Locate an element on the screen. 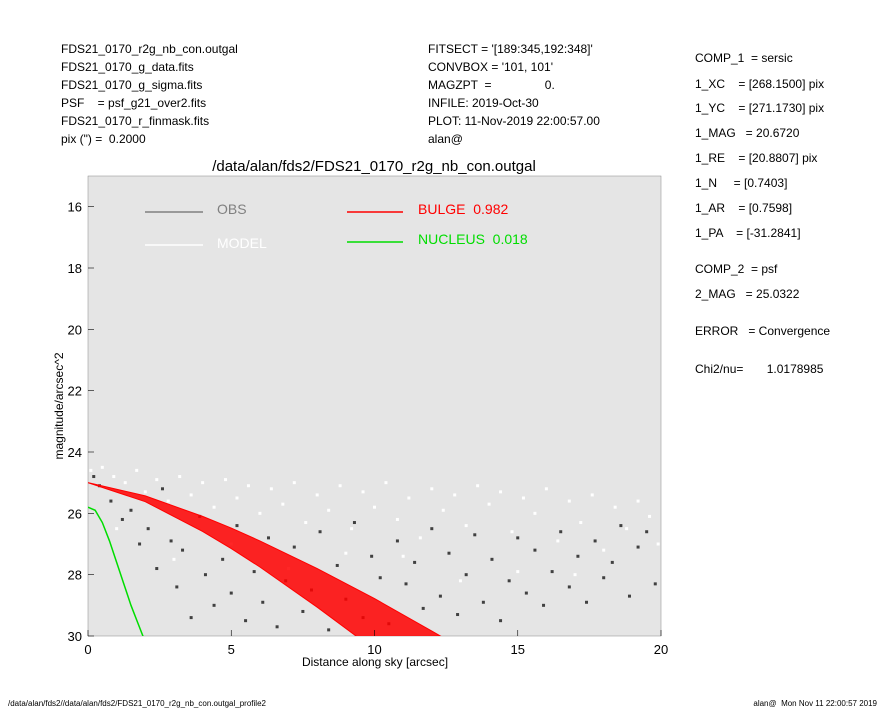  header-mid-line: alan@ is located at coordinates (445, 139).